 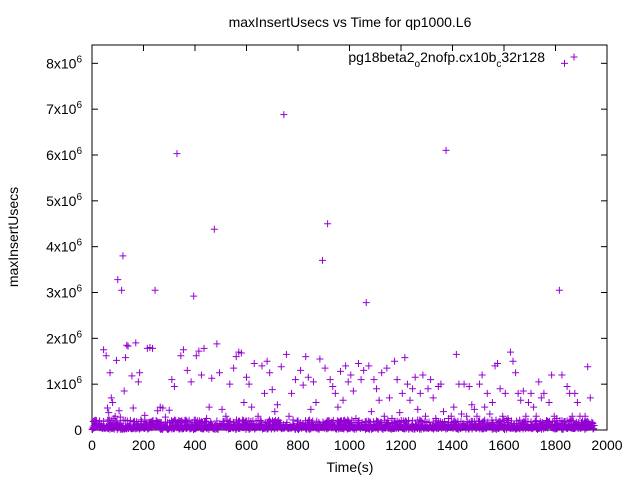 What do you see at coordinates (64, 337) in the screenshot?
I see `y-tick-label: 2x10⁶` at bounding box center [64, 337].